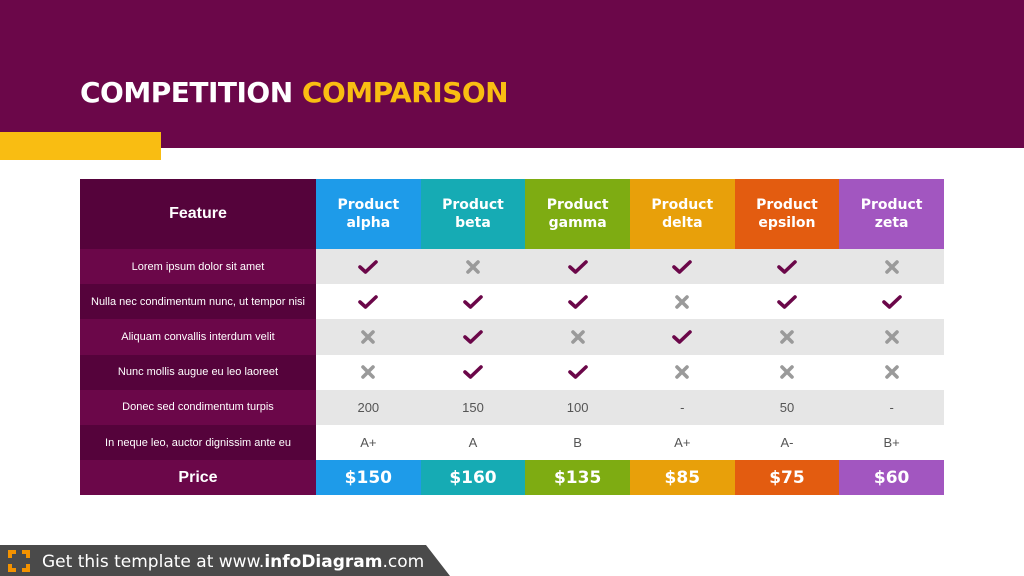 This screenshot has height=576, width=1024. Describe the element at coordinates (787, 442) in the screenshot. I see `value-cell: A-` at that location.